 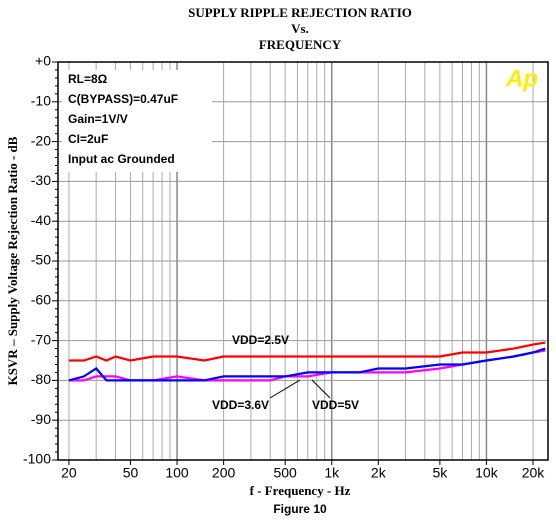 What do you see at coordinates (41, 339) in the screenshot?
I see `y-tick-label: -70` at bounding box center [41, 339].